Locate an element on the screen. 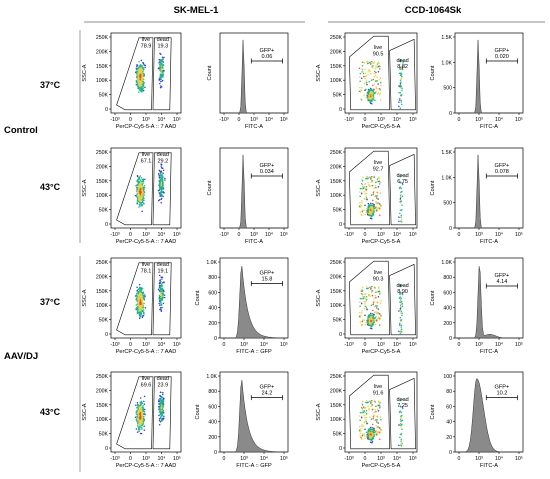 The width and height of the screenshot is (550, 479). scatter-x-label: PerCP-Cy5-5-A :: 7 AAD is located at coordinates (146, 127).